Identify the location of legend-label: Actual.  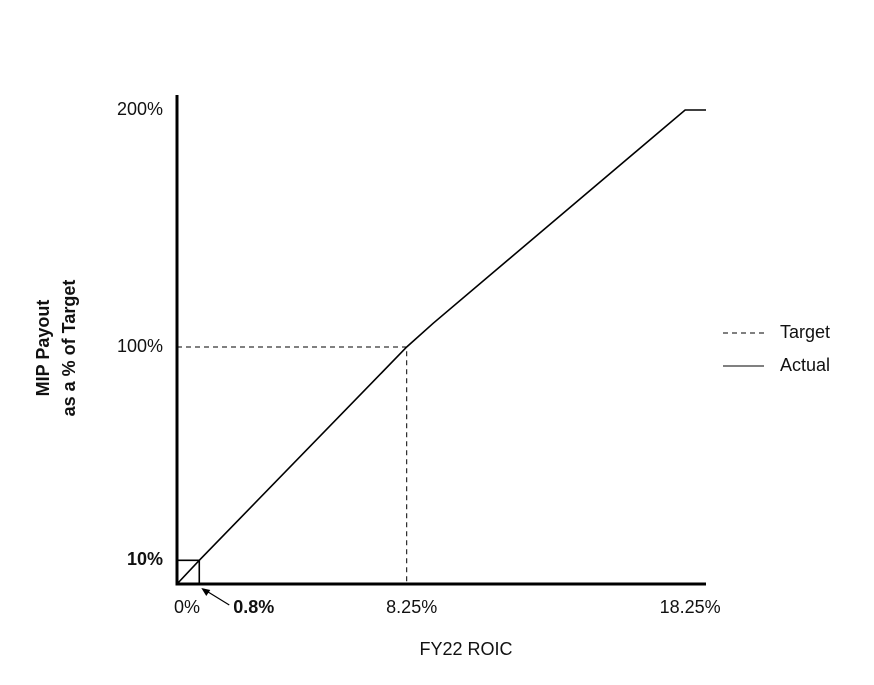
(805, 365).